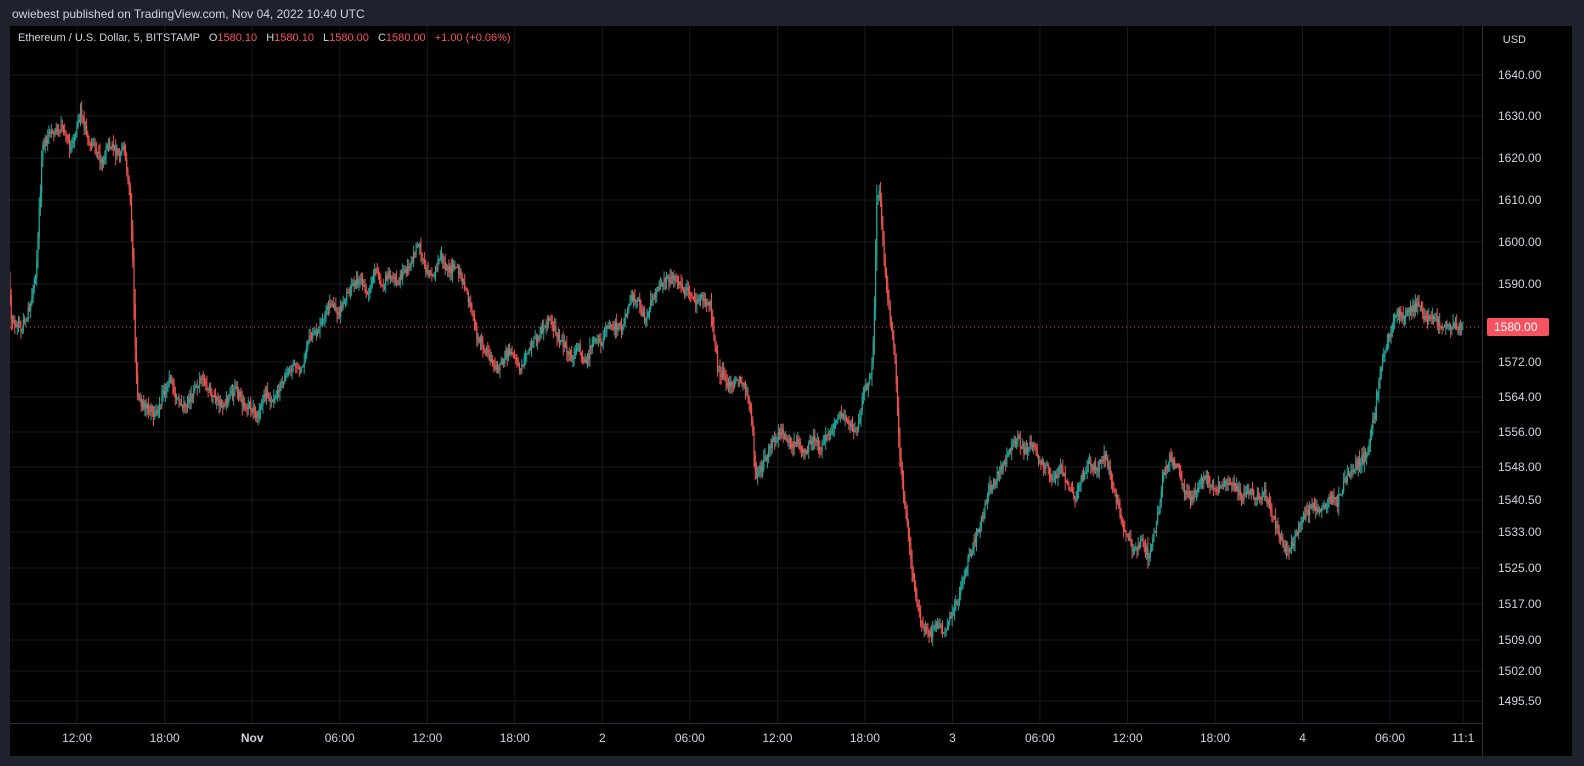 This screenshot has height=766, width=1584. What do you see at coordinates (1520, 158) in the screenshot?
I see `price-axis-label: 1620.00` at bounding box center [1520, 158].